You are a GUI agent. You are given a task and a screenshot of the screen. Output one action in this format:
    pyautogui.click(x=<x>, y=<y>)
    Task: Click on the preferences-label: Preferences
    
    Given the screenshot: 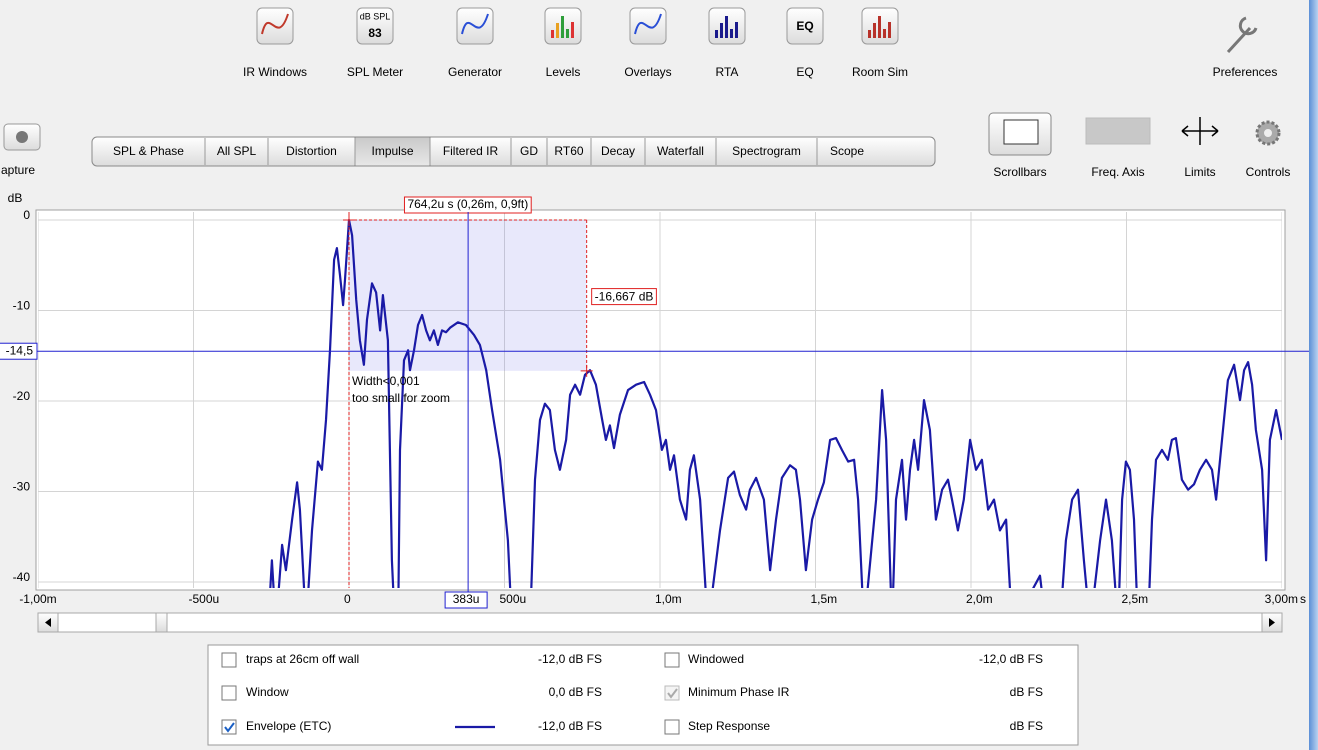 What is the action you would take?
    pyautogui.click(x=1245, y=72)
    